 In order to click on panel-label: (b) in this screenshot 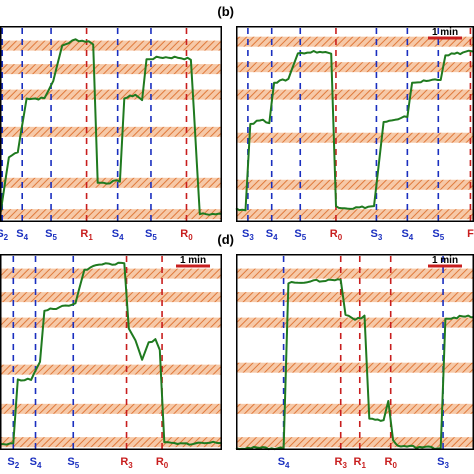, I will do `click(225, 11)`.